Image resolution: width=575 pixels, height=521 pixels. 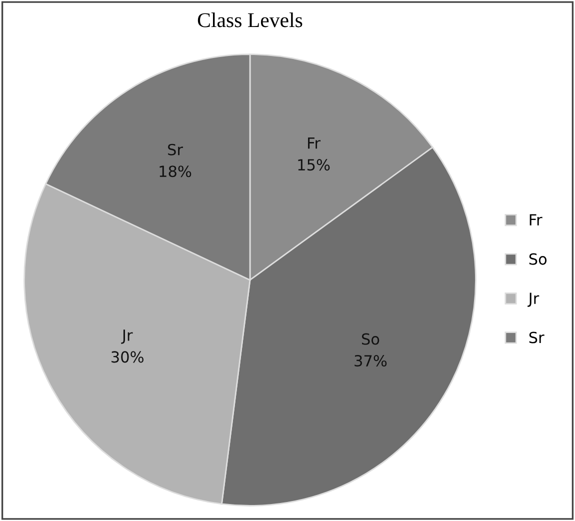 What do you see at coordinates (536, 338) in the screenshot?
I see `legend-label: Sr` at bounding box center [536, 338].